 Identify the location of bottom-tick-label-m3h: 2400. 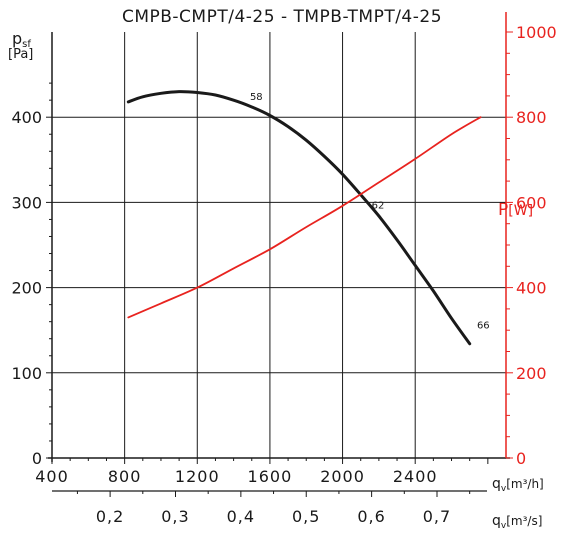
(415, 476).